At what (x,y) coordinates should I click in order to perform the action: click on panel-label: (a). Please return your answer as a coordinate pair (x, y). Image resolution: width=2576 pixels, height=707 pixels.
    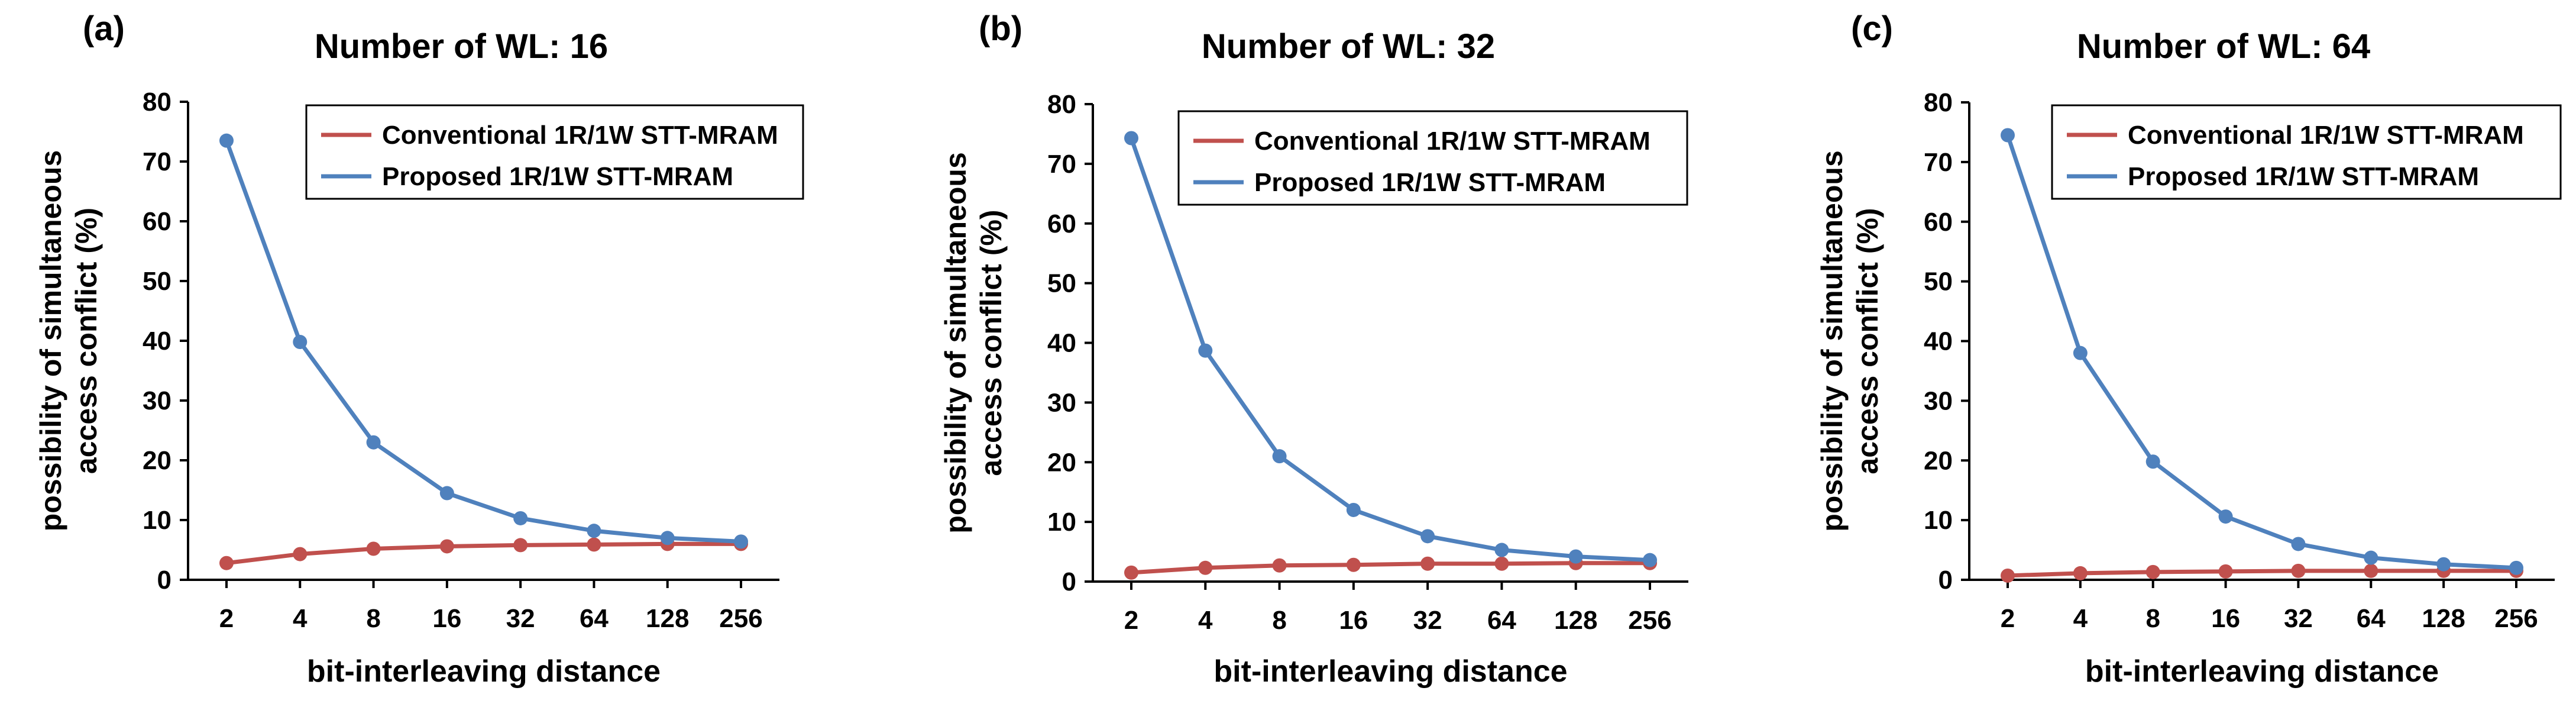
    Looking at the image, I should click on (104, 28).